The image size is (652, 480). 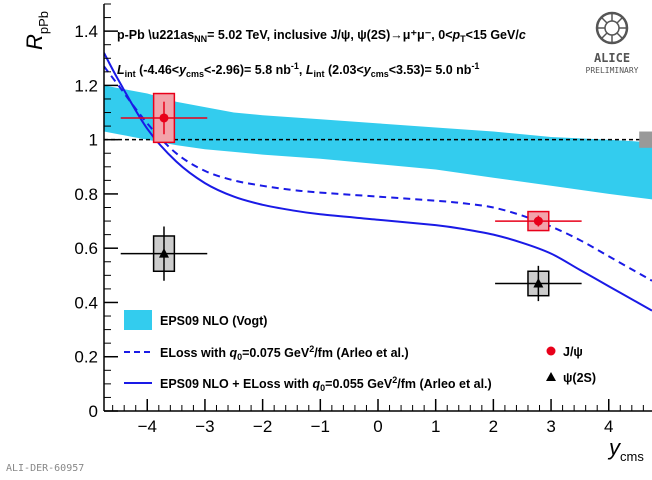 I want to click on x-tick-label: 1, so click(x=435, y=426).